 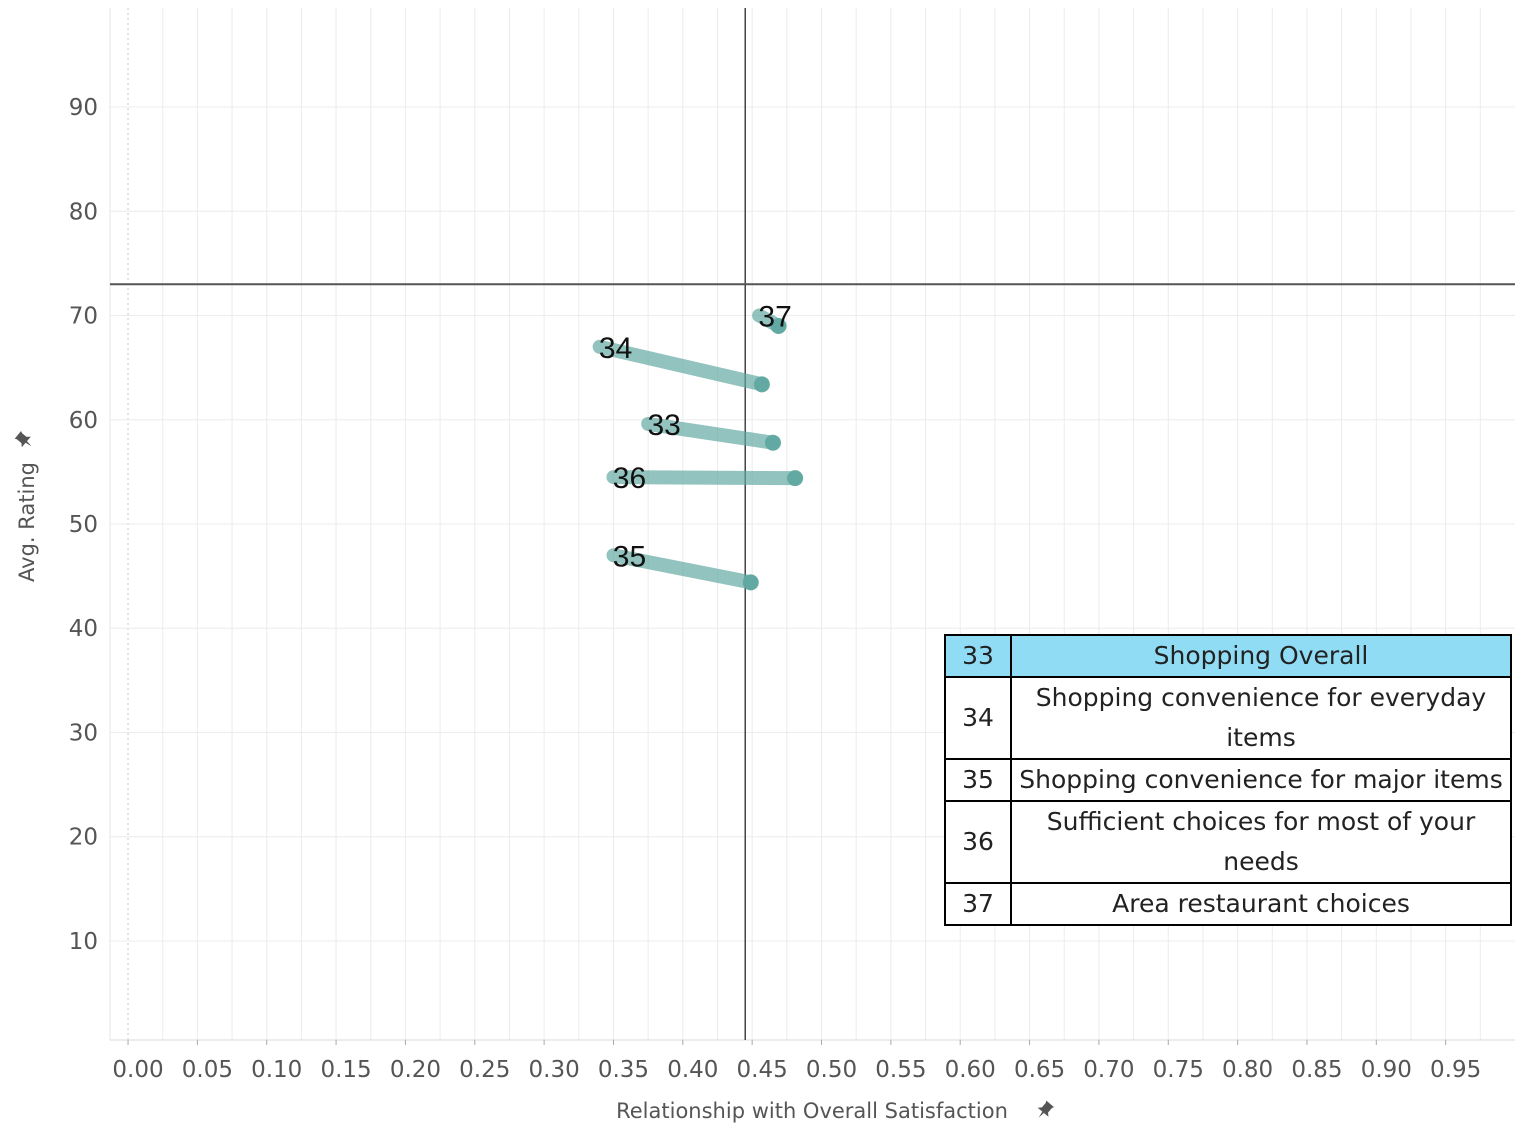 I want to click on legend-row: 33 Shopping Overall, so click(x=1228, y=656).